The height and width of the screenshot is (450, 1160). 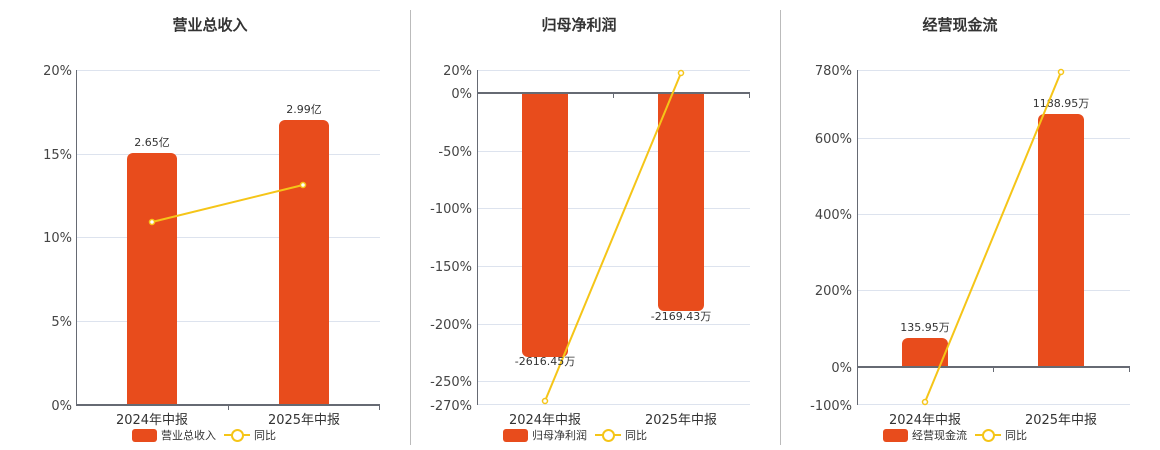 What do you see at coordinates (545, 361) in the screenshot?
I see `svg-text: -2616.45万` at bounding box center [545, 361].